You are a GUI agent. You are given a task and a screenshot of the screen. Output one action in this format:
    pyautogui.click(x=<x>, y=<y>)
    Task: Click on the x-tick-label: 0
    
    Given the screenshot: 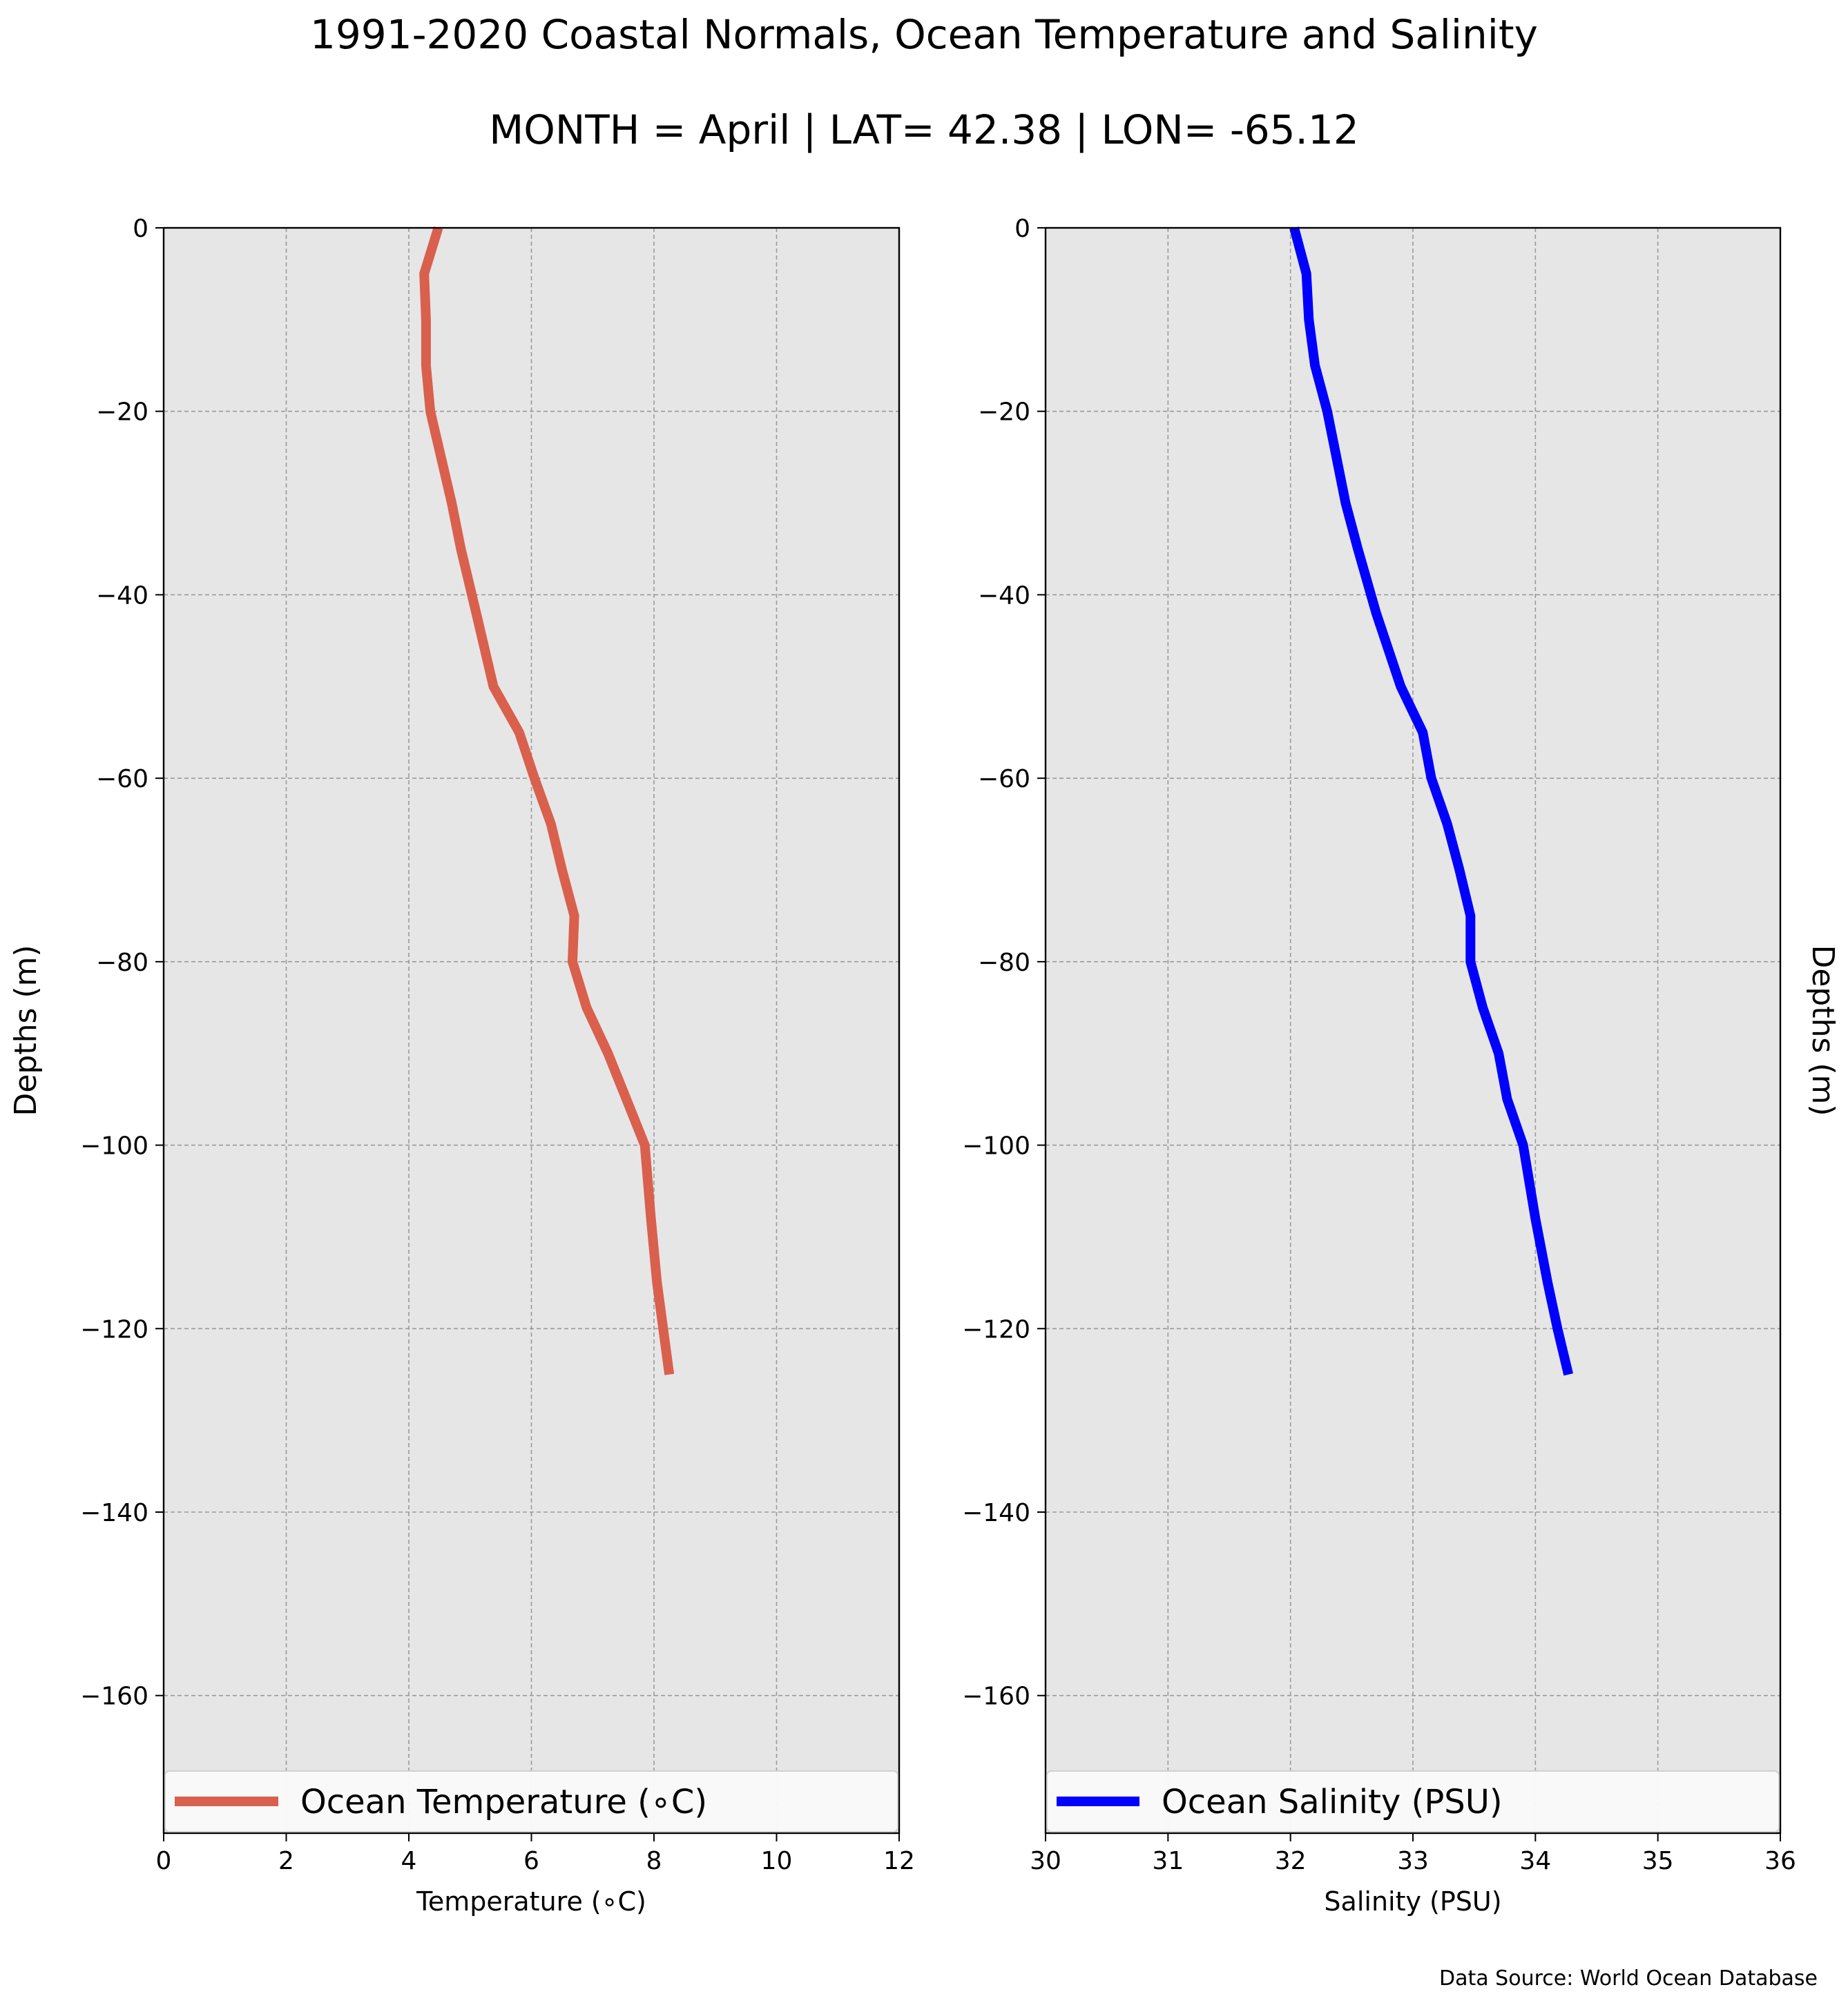 What is the action you would take?
    pyautogui.click(x=164, y=1861)
    